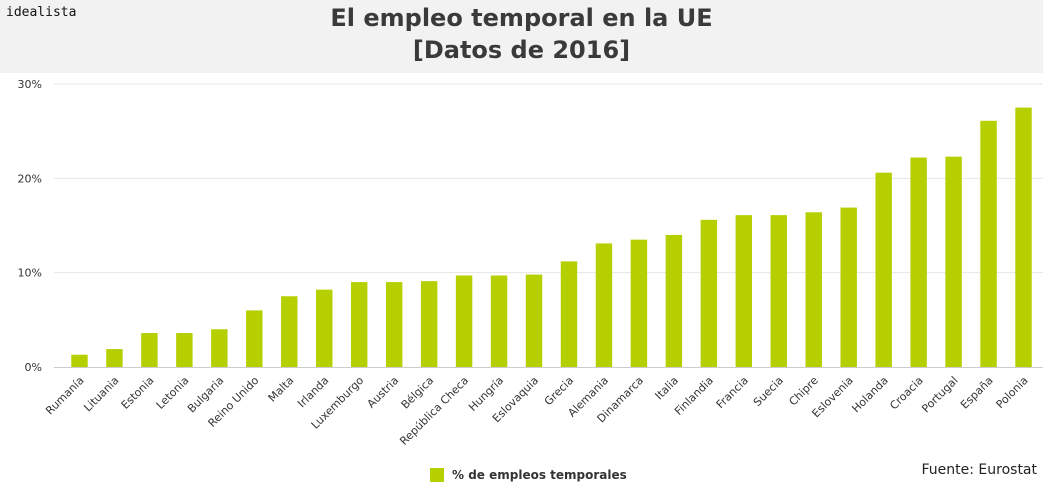 This screenshot has height=499, width=1043. What do you see at coordinates (979, 470) in the screenshot?
I see `source-note: Fuente: Eurostat` at bounding box center [979, 470].